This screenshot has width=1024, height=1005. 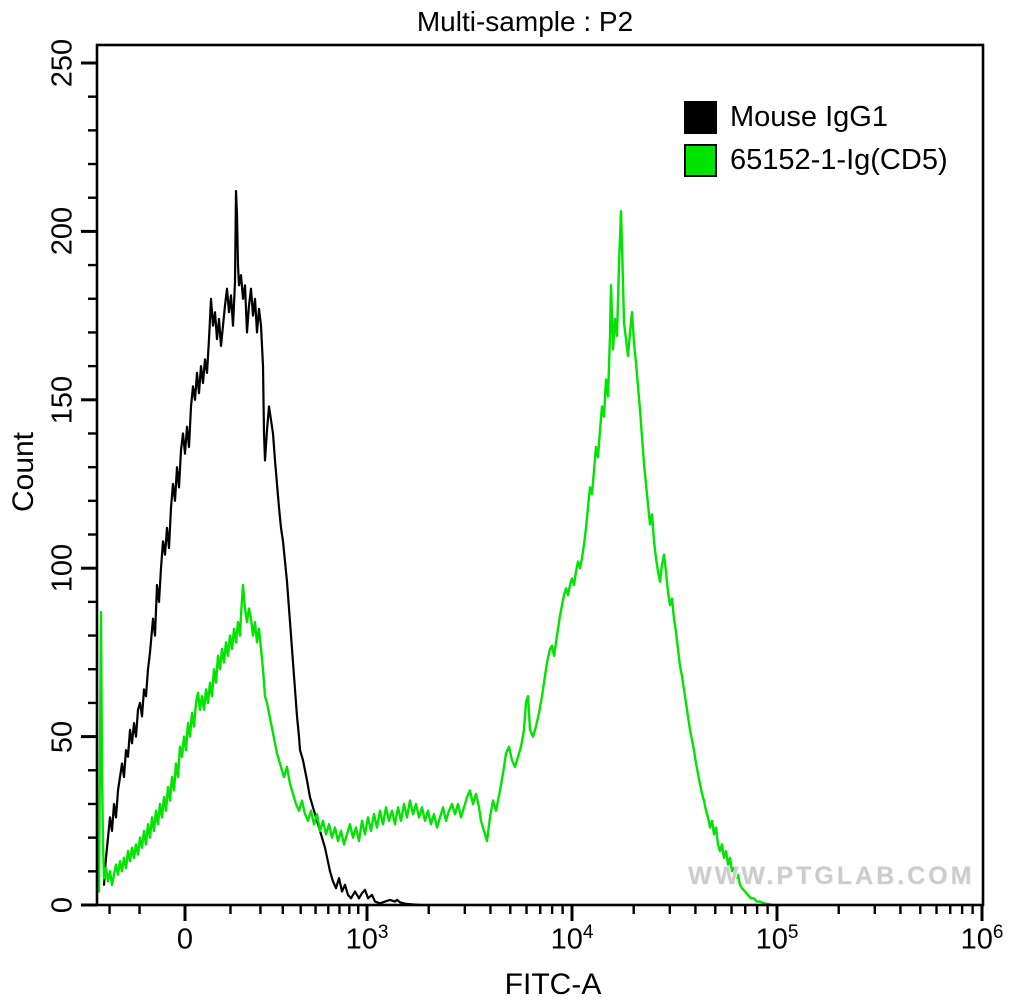 I want to click on y-tick-label-0: 0, so click(x=62, y=905).